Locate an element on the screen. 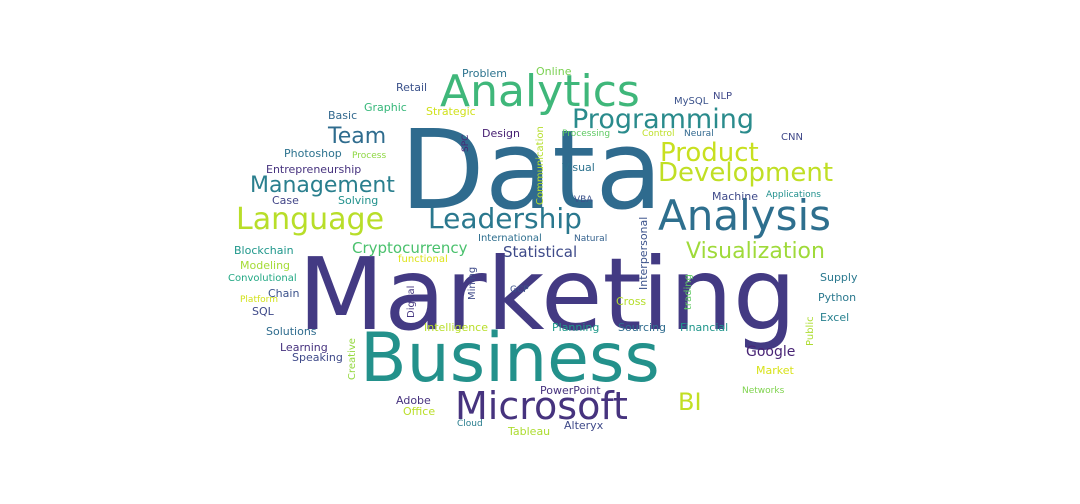 This screenshot has width=1080, height=504. word-solving: Solving is located at coordinates (358, 200).